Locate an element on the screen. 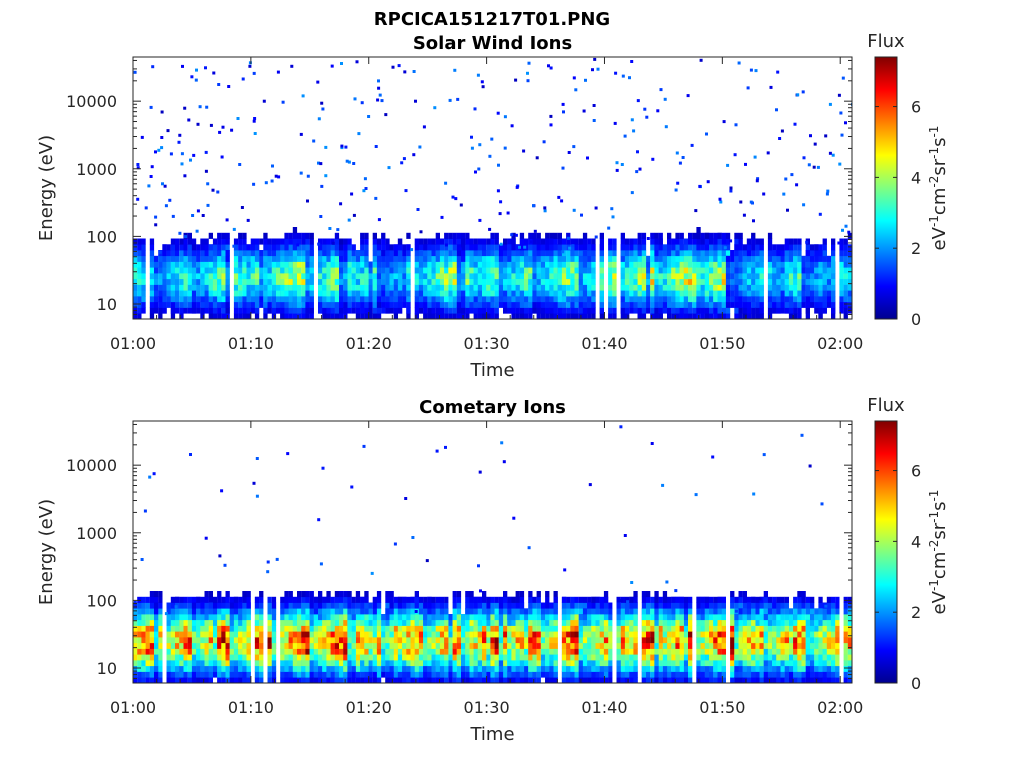 Image resolution: width=1024 pixels, height=768 pixels. x-tick-label: 01:20 is located at coordinates (369, 343).